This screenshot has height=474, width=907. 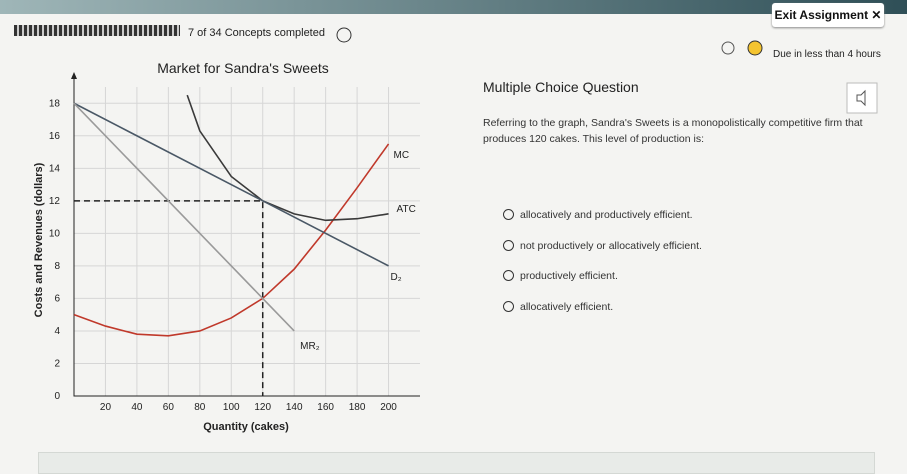 What do you see at coordinates (560, 276) in the screenshot?
I see `option: productively efficient.` at bounding box center [560, 276].